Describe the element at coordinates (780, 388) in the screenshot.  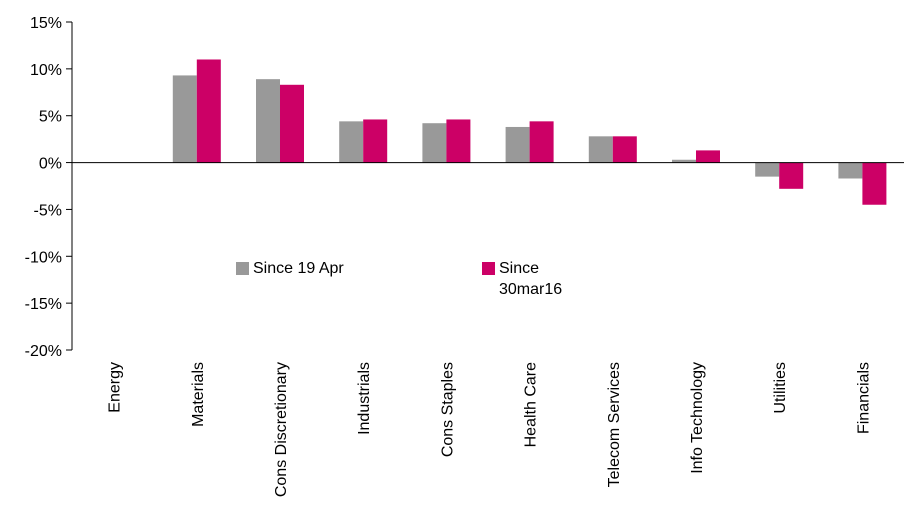
I see `x-tick-label: Utilities` at that location.